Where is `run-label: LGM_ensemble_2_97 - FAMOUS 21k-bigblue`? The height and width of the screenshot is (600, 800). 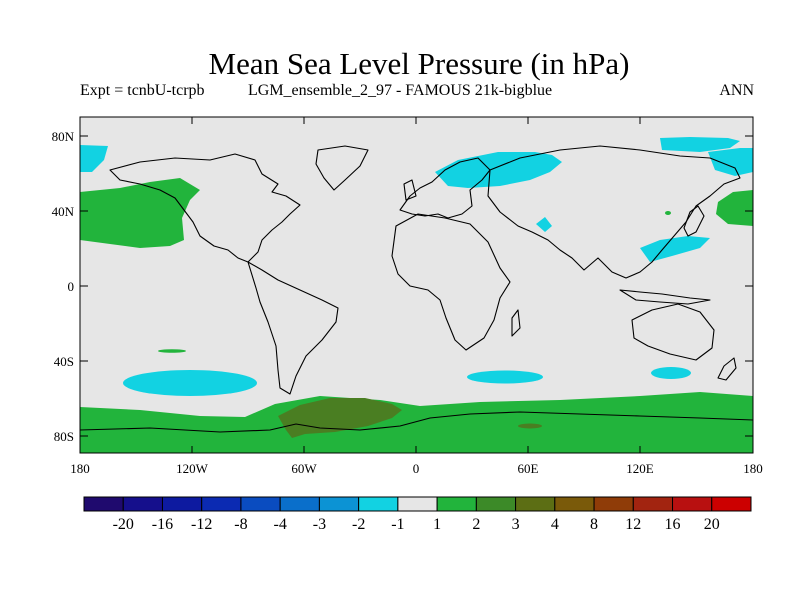
run-label: LGM_ensemble_2_97 - FAMOUS 21k-bigblue is located at coordinates (400, 90).